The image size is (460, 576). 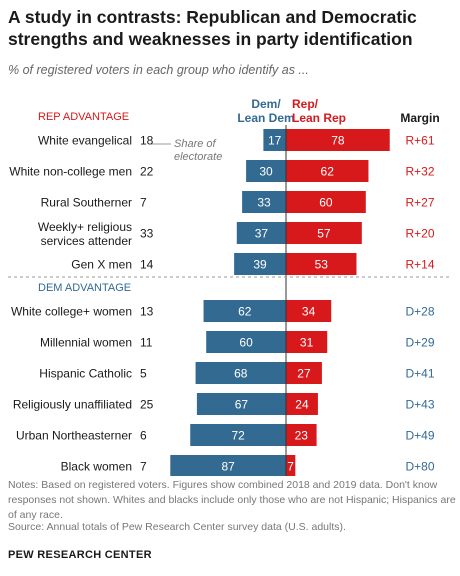 I want to click on rep-value-label: 60, so click(x=326, y=203).